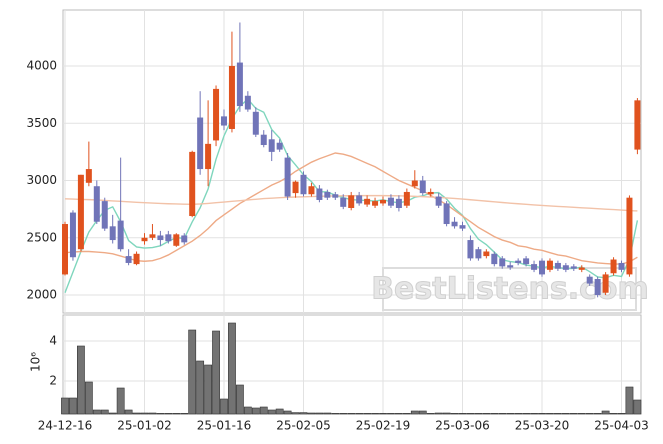 This screenshot has width=663, height=444. What do you see at coordinates (509, 289) in the screenshot?
I see `watermark-box` at bounding box center [509, 289].